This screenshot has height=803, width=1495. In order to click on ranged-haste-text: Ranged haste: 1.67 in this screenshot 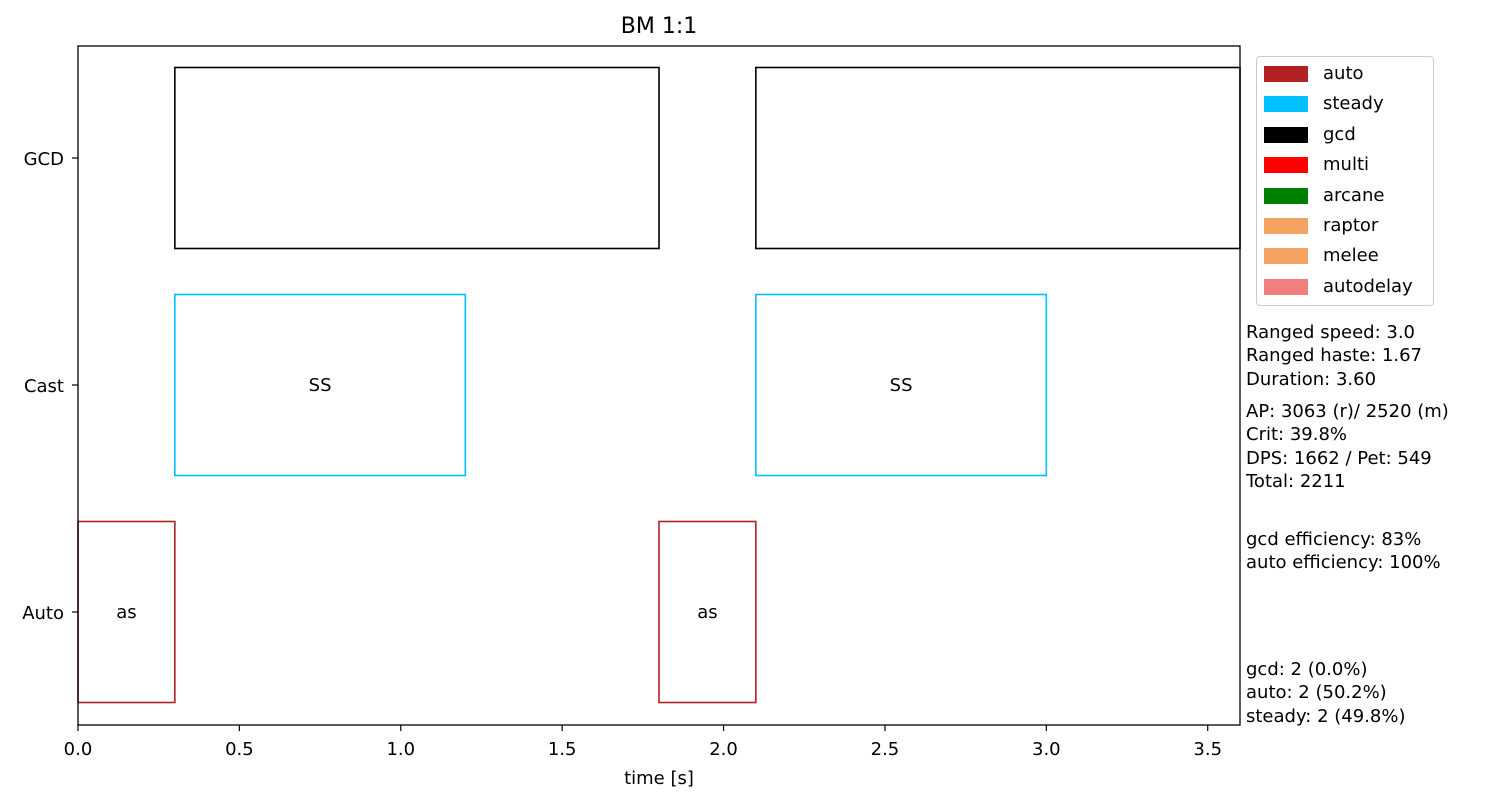, I will do `click(1334, 356)`.